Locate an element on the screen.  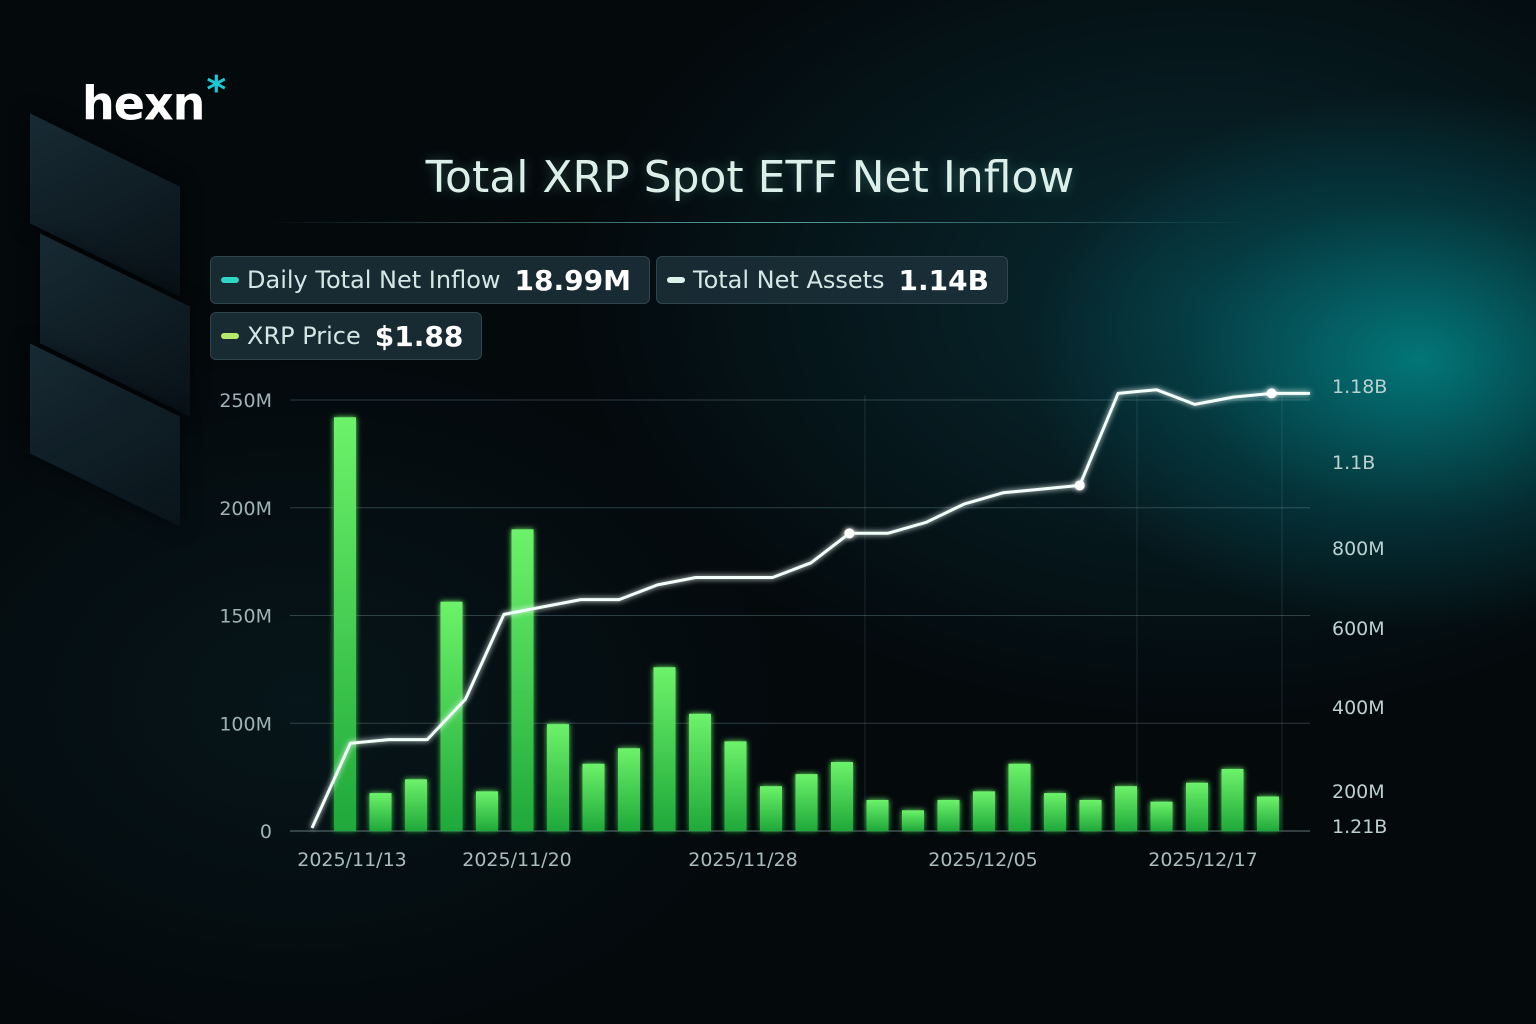
right-axis-tick-label: 800M is located at coordinates (1358, 549).